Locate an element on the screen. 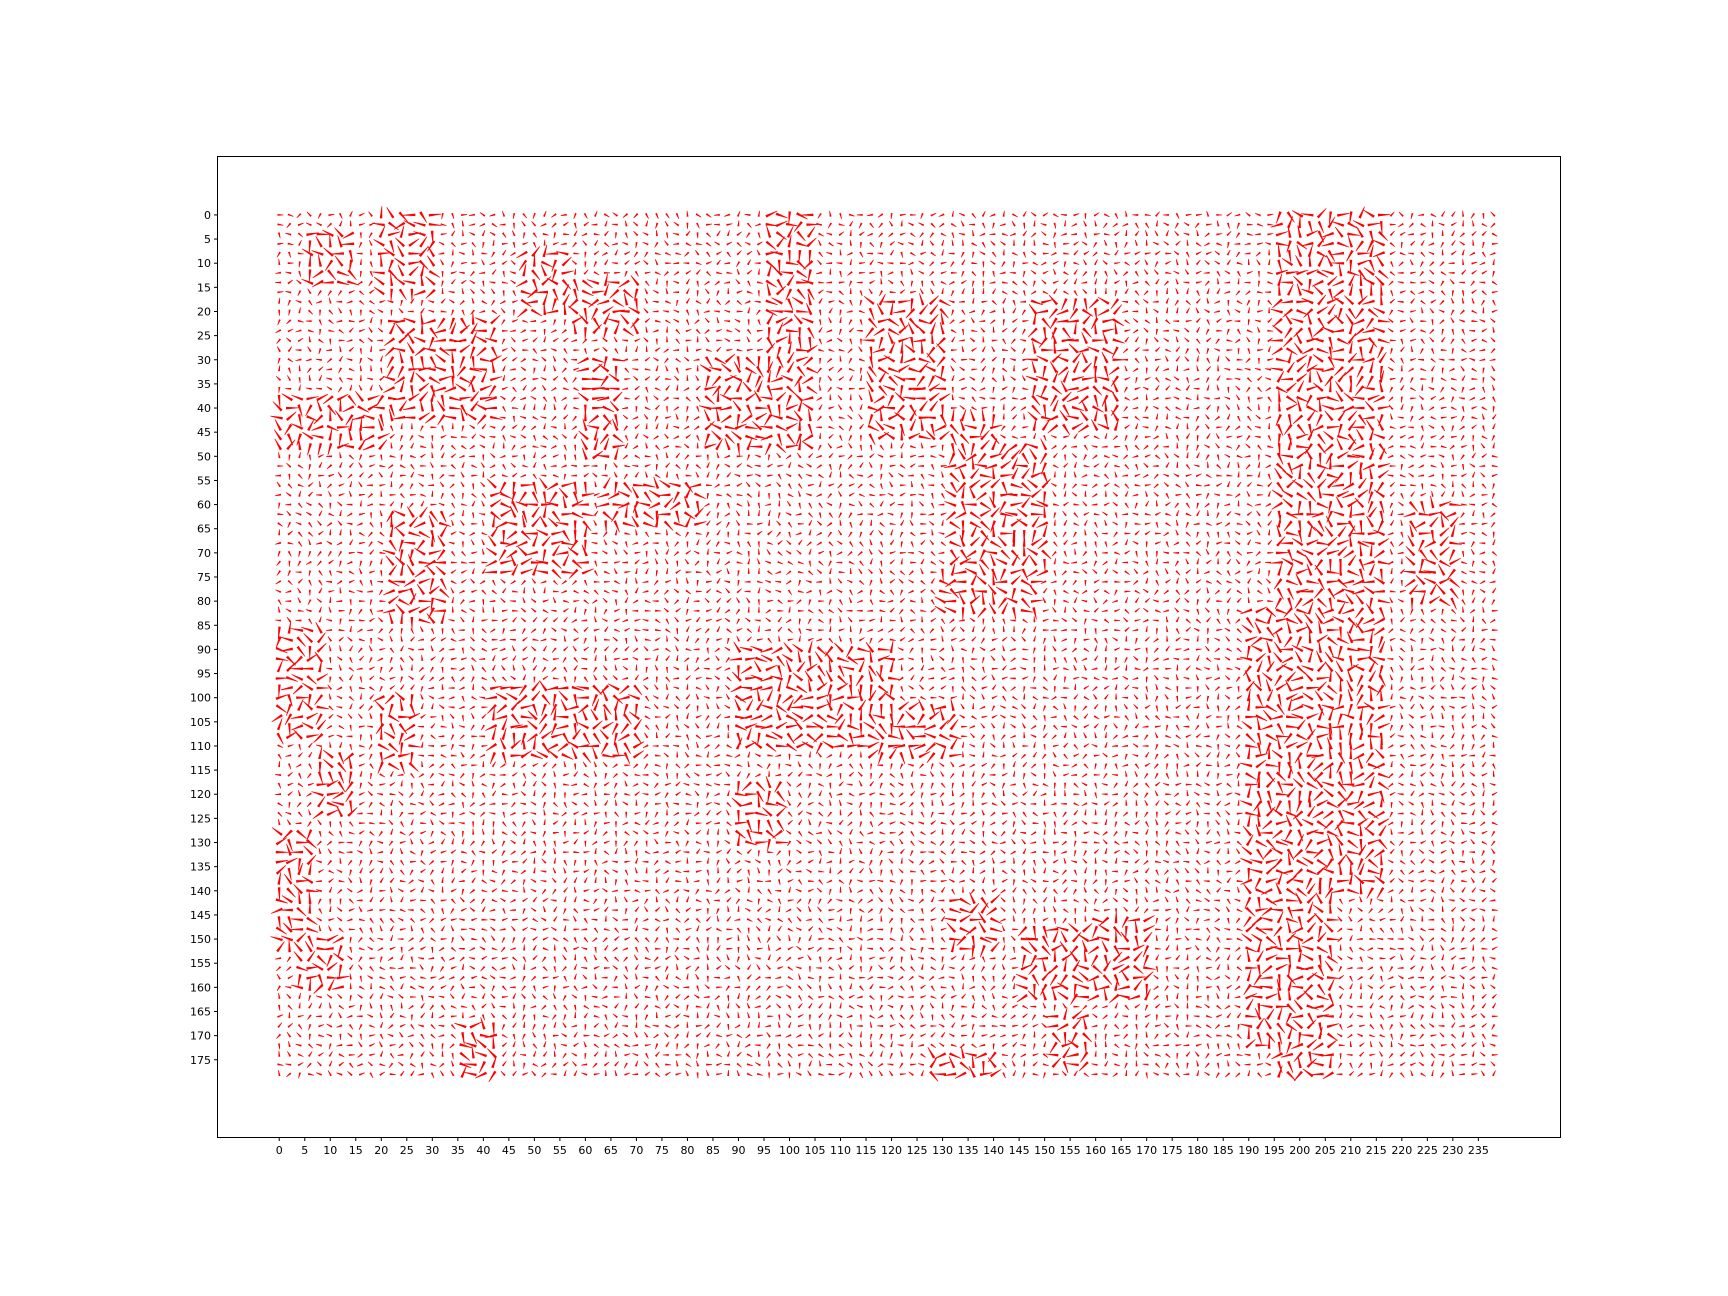 This screenshot has height=1296, width=1728. x-tick-label: 175 is located at coordinates (1172, 1150).